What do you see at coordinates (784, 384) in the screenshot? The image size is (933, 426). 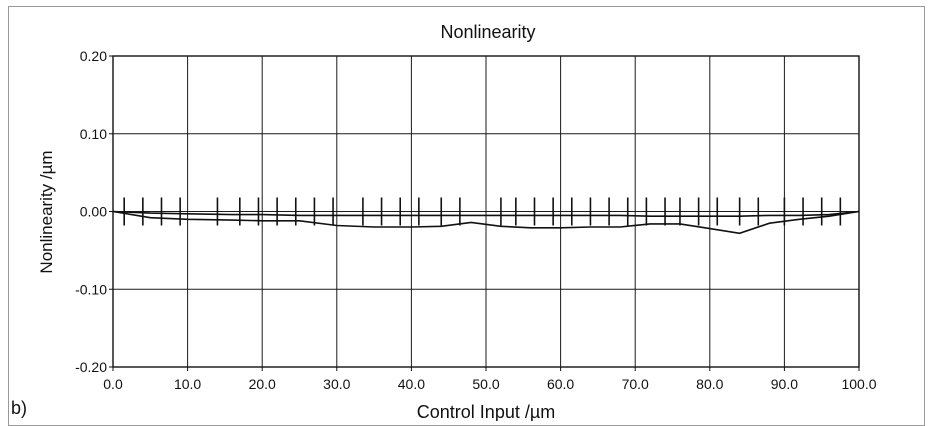 I see `x-tick-label: 90.0` at bounding box center [784, 384].